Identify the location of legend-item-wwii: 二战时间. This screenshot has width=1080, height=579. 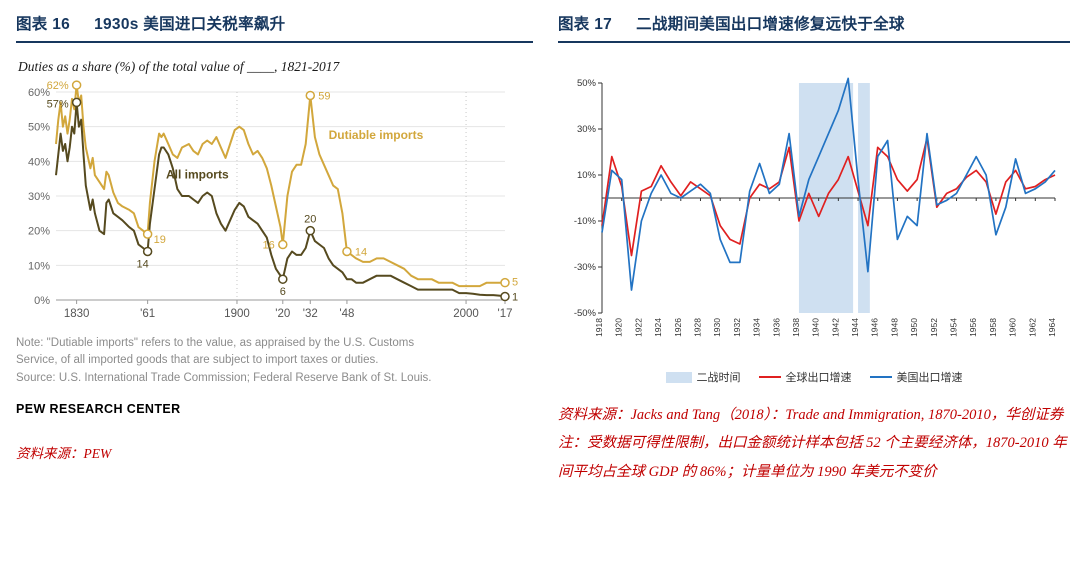
(703, 377).